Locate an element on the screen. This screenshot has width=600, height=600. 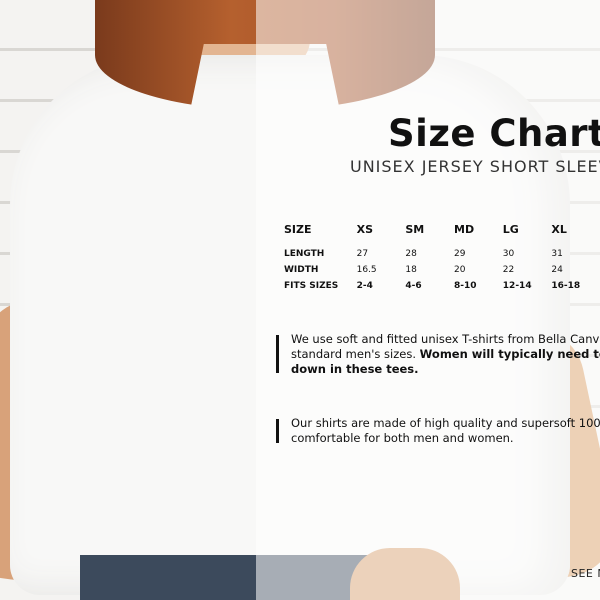
table-cell: 22 is located at coordinates (508, 270).